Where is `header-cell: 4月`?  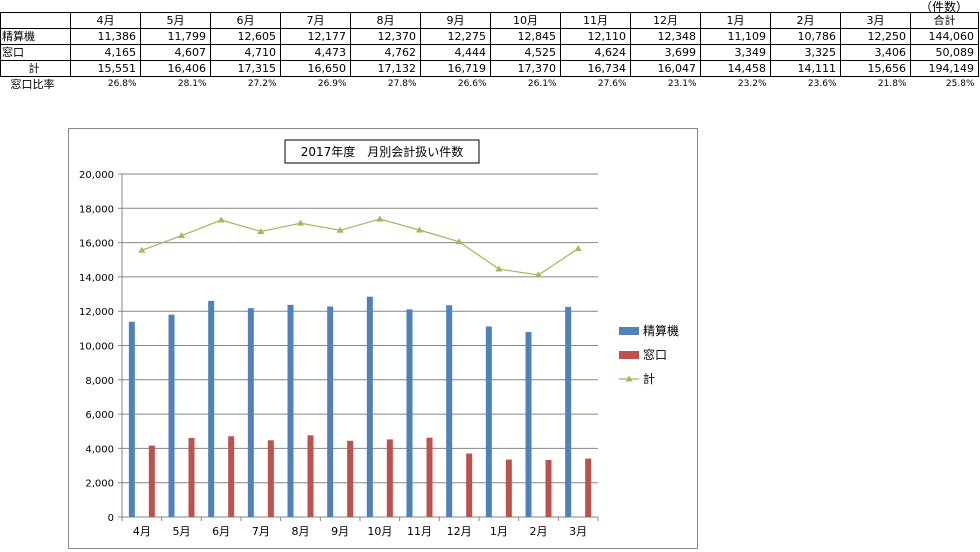 header-cell: 4月 is located at coordinates (105, 20).